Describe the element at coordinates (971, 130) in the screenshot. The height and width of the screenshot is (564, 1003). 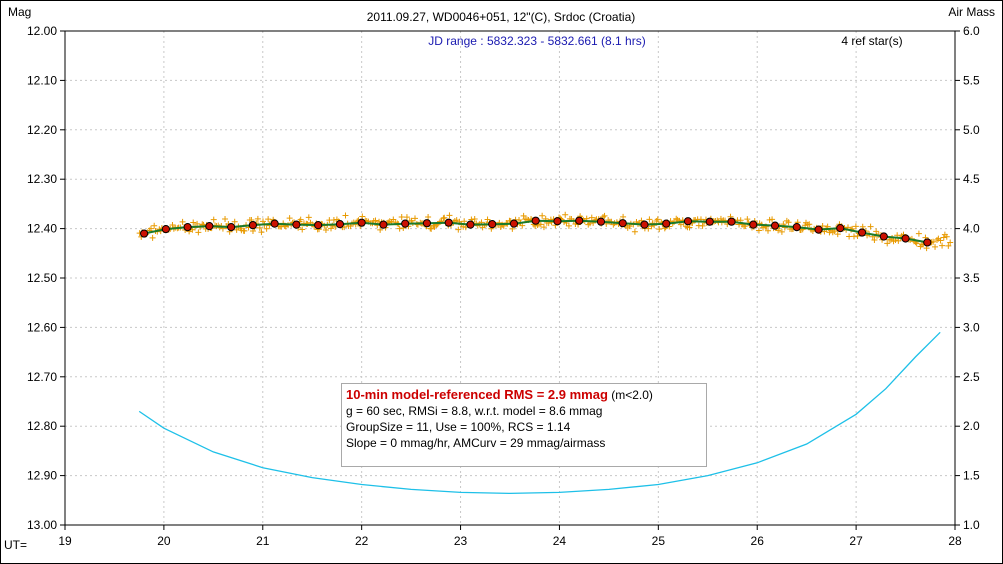
I see `y-right-tick-label: 5.0` at that location.